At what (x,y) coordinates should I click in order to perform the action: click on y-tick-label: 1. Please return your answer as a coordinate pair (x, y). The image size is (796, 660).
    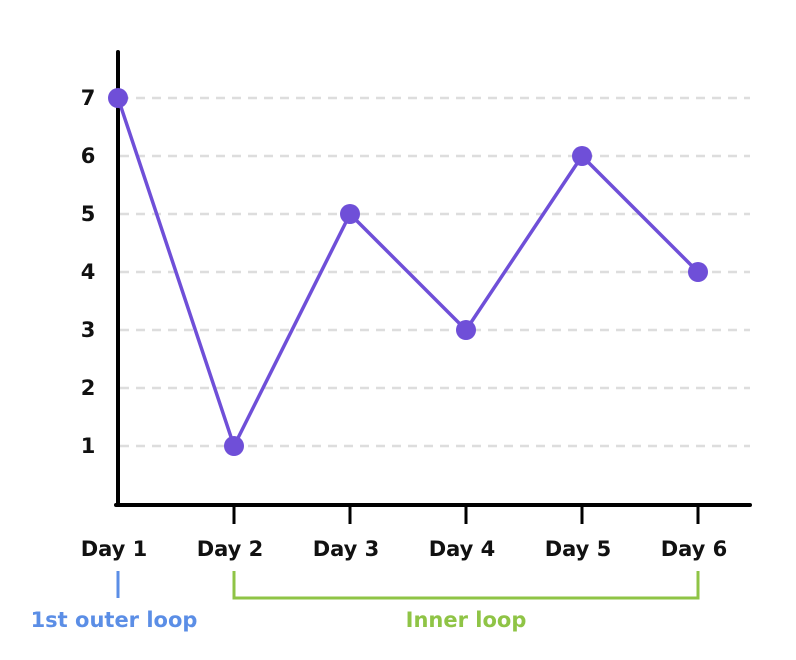
    Looking at the image, I should click on (88, 446).